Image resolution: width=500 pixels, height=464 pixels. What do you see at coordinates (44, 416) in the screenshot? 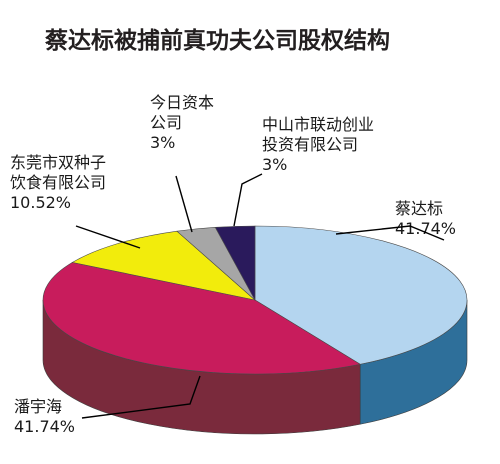
I see `slice-label-1: 潘宇海 41.74%` at bounding box center [44, 416].